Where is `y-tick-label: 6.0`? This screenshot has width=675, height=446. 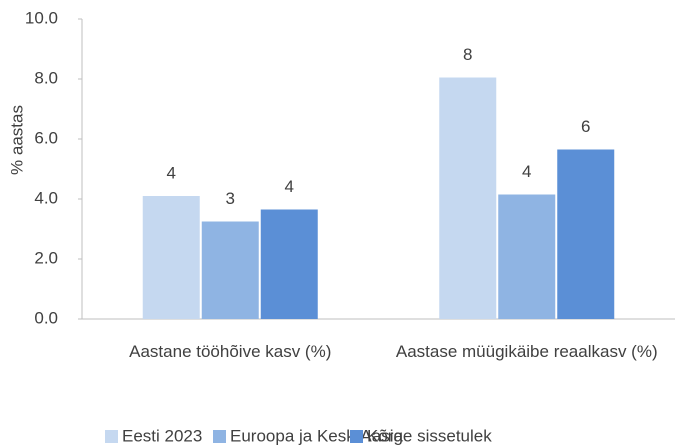
y-tick-label: 6.0 is located at coordinates (46, 137).